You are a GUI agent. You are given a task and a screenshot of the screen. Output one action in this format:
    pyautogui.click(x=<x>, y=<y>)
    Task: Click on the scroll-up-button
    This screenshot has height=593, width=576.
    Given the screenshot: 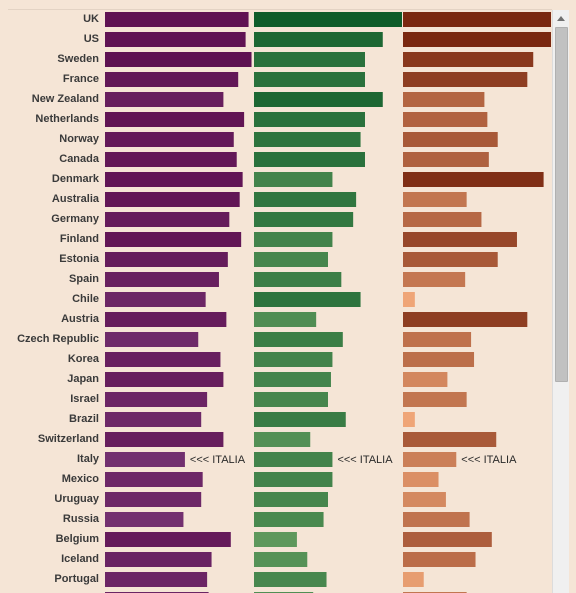 What is the action you would take?
    pyautogui.click(x=561, y=18)
    